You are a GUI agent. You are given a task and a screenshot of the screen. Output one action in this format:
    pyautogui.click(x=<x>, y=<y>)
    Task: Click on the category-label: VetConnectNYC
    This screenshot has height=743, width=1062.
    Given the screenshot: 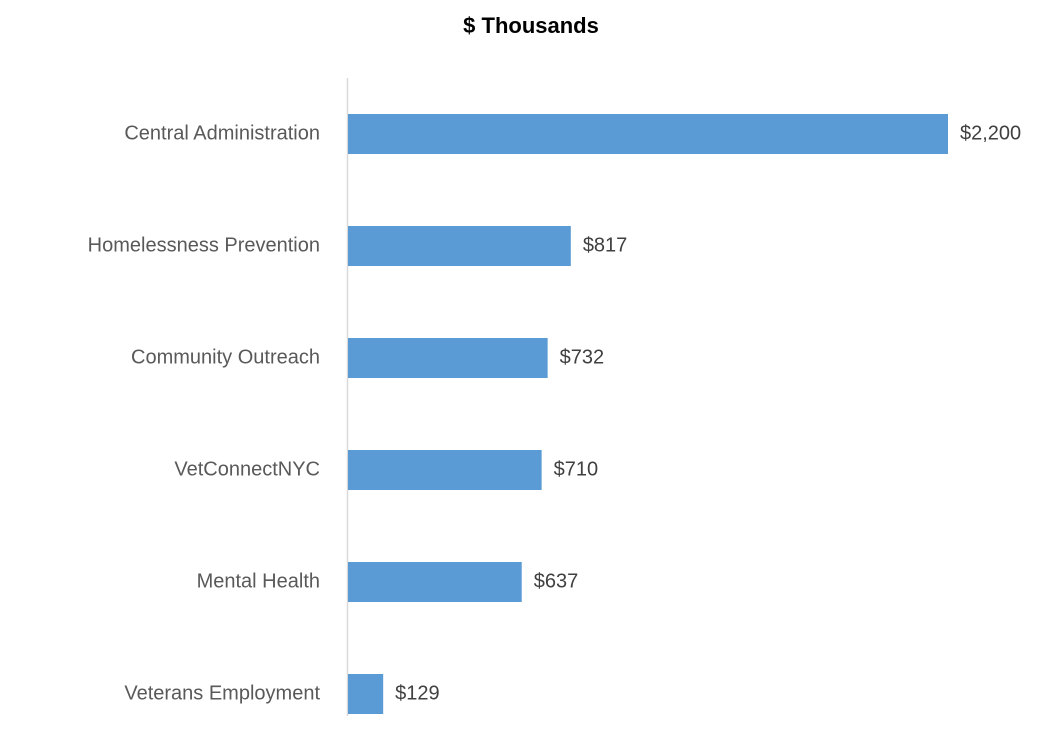 What is the action you would take?
    pyautogui.click(x=247, y=469)
    